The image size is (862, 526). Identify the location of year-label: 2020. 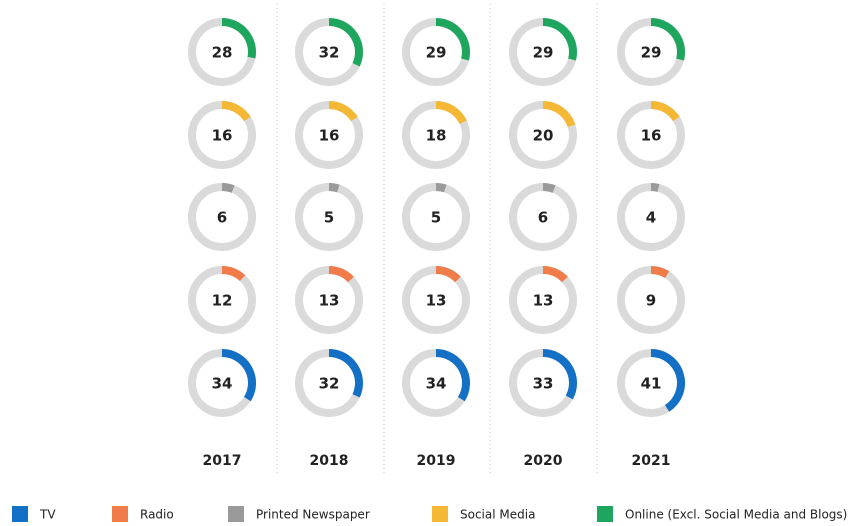
(543, 461).